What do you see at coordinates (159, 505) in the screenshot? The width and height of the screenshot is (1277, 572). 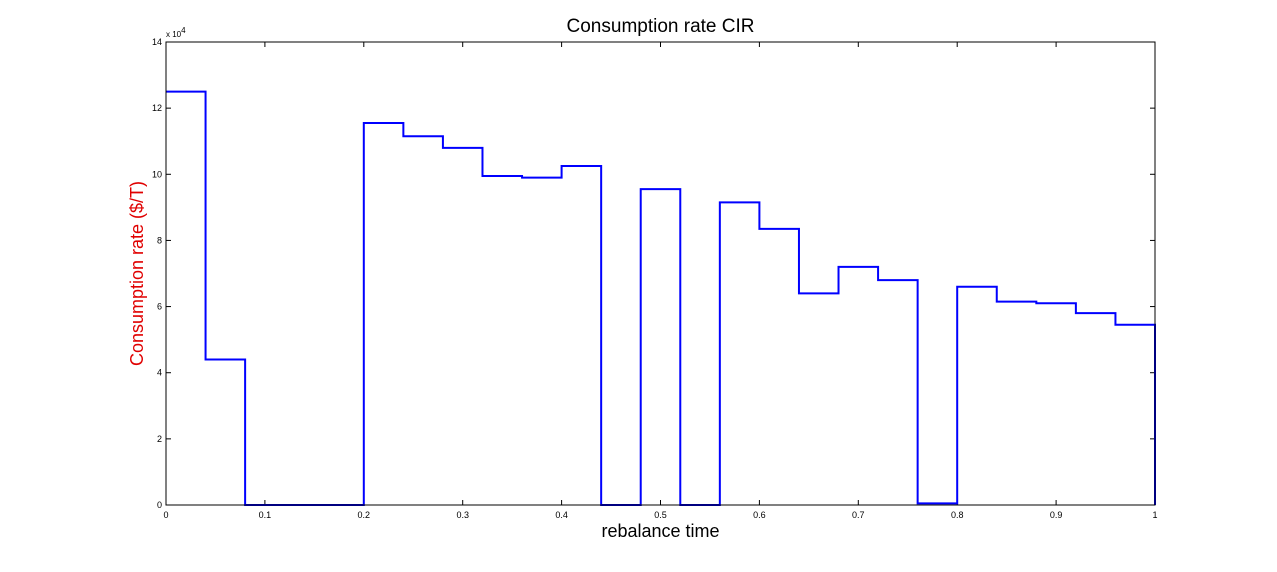 I see `y-tick-label: 0` at bounding box center [159, 505].